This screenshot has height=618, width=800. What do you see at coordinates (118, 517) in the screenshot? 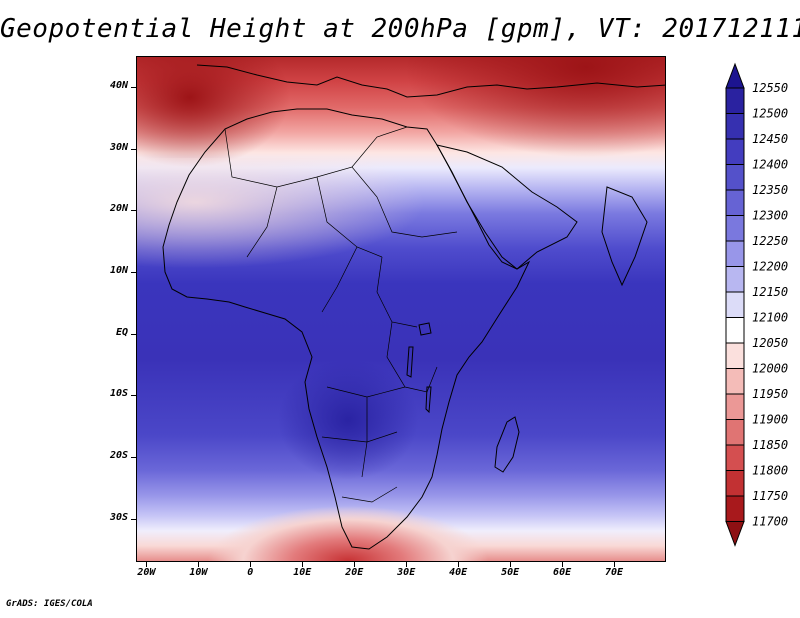
I see `lat-label: 30S` at bounding box center [118, 517].